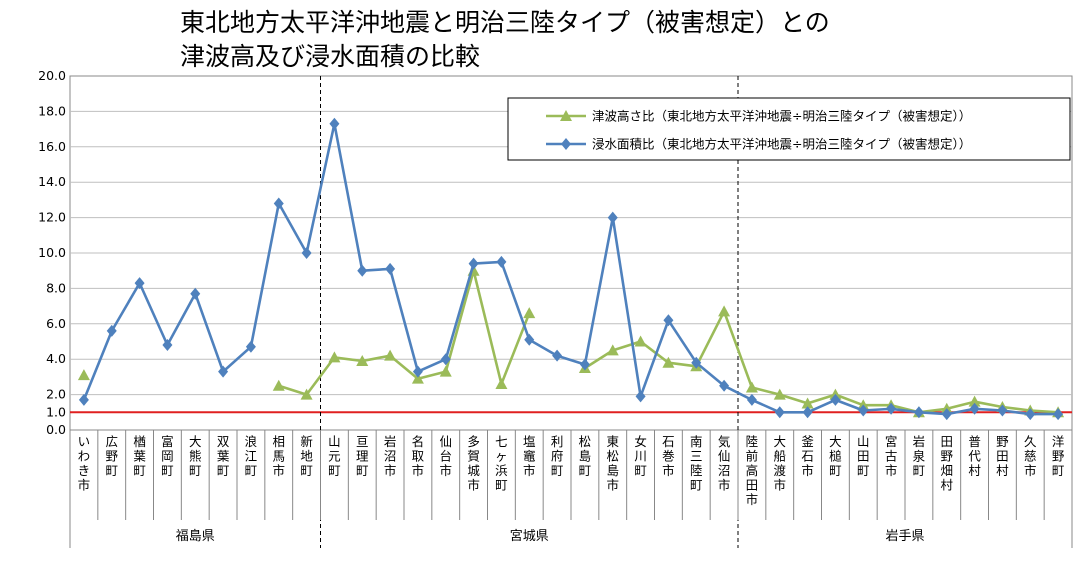  What do you see at coordinates (501, 441) in the screenshot?
I see `x-category-char: 七` at bounding box center [501, 441].